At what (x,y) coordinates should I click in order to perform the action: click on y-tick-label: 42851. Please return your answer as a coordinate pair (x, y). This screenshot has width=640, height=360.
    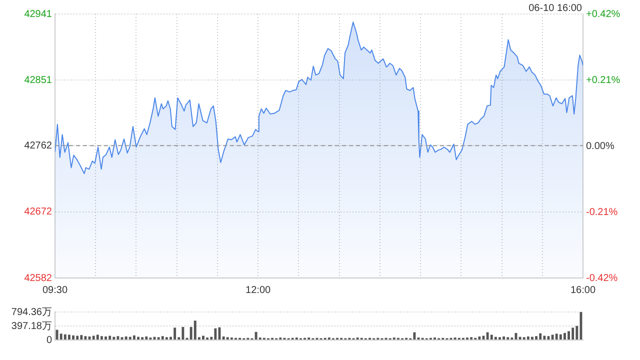
    Looking at the image, I should click on (38, 80).